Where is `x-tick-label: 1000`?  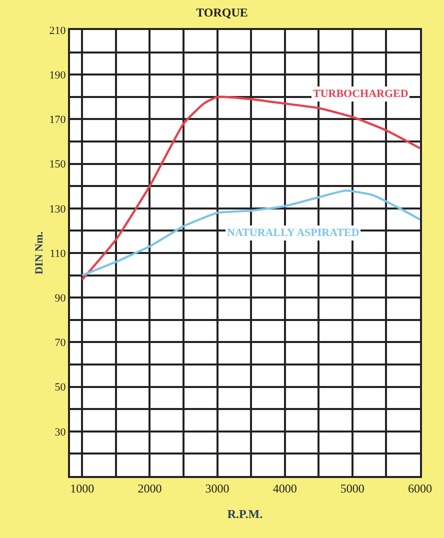
x-tick-label: 1000 is located at coordinates (82, 488).